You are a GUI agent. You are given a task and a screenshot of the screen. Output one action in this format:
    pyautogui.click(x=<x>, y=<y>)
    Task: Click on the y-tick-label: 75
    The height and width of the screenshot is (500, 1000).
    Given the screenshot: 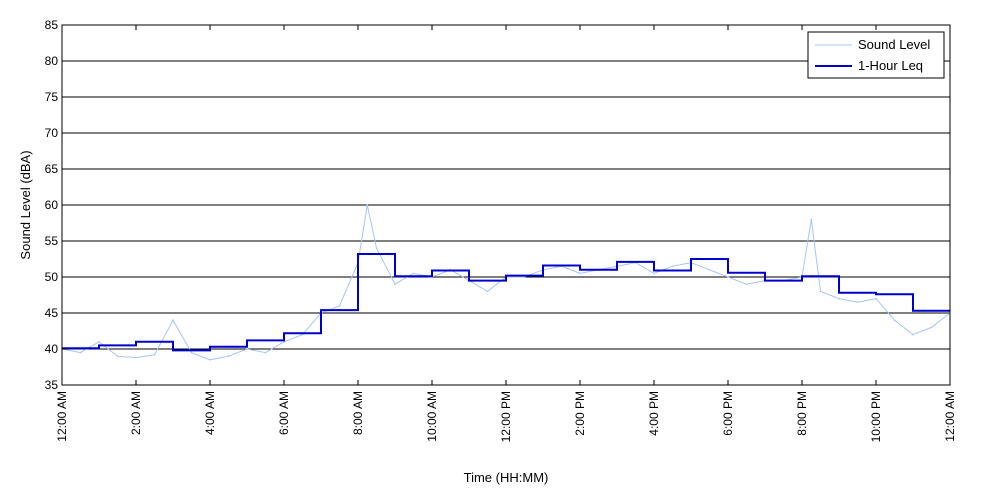 What is the action you would take?
    pyautogui.click(x=52, y=97)
    